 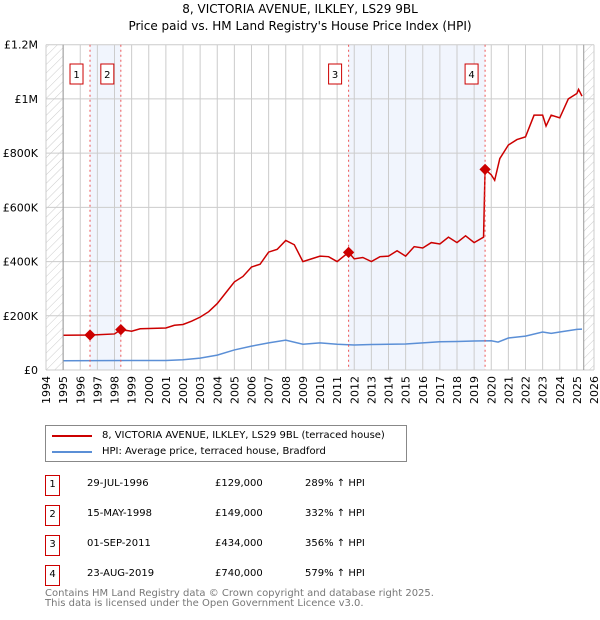 I want to click on hpi-line, so click(x=323, y=345).